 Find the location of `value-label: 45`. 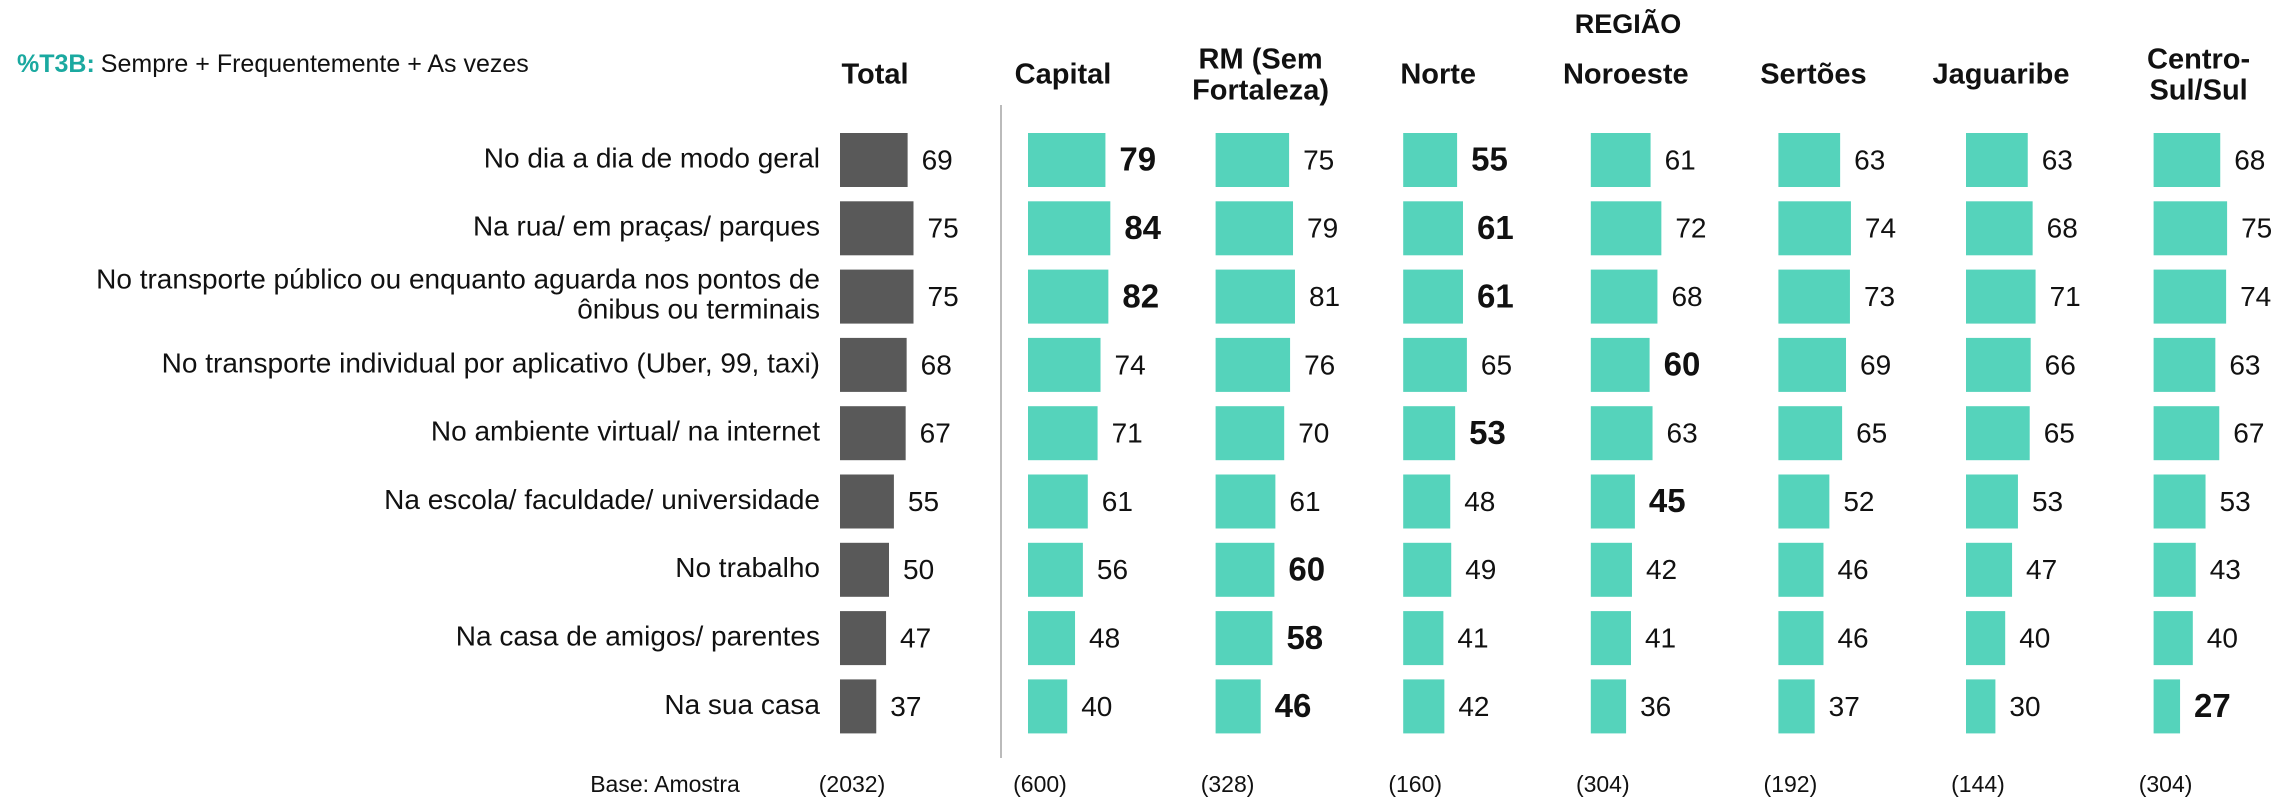

value-label: 45 is located at coordinates (1667, 500).